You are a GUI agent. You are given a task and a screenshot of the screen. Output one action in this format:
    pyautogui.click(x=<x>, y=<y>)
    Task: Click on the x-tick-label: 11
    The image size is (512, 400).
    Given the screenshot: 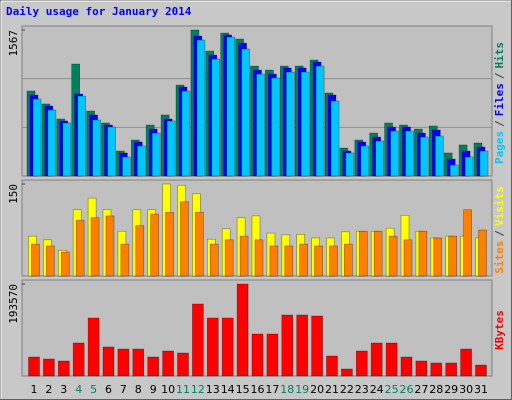 What is the action you would take?
    pyautogui.click(x=183, y=389)
    